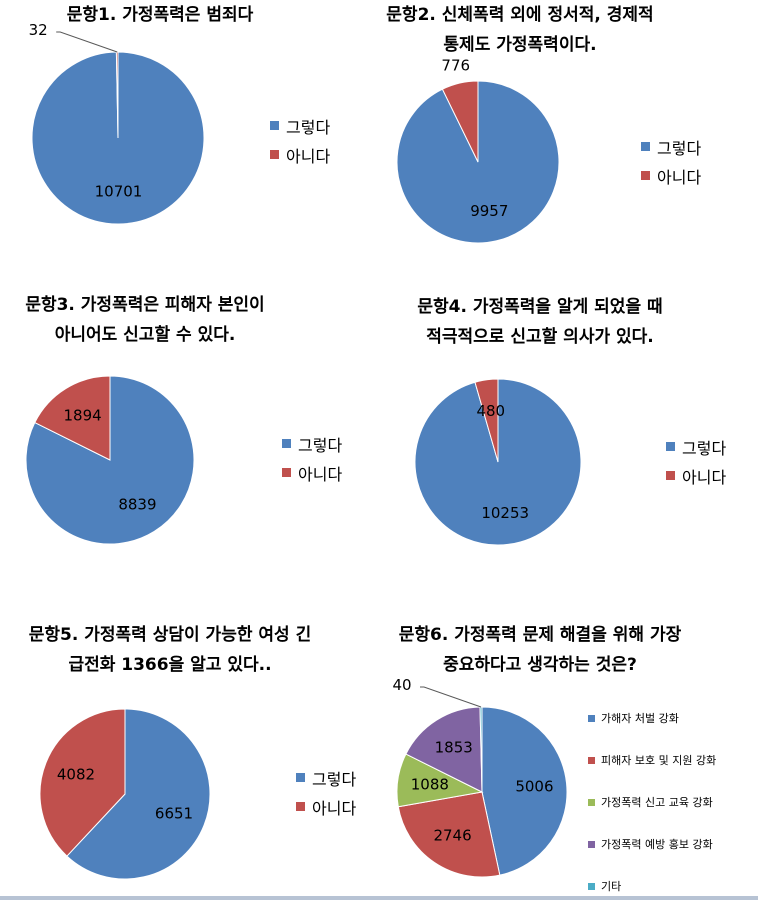  What do you see at coordinates (534, 786) in the screenshot?
I see `data-label: 5006` at bounding box center [534, 786].